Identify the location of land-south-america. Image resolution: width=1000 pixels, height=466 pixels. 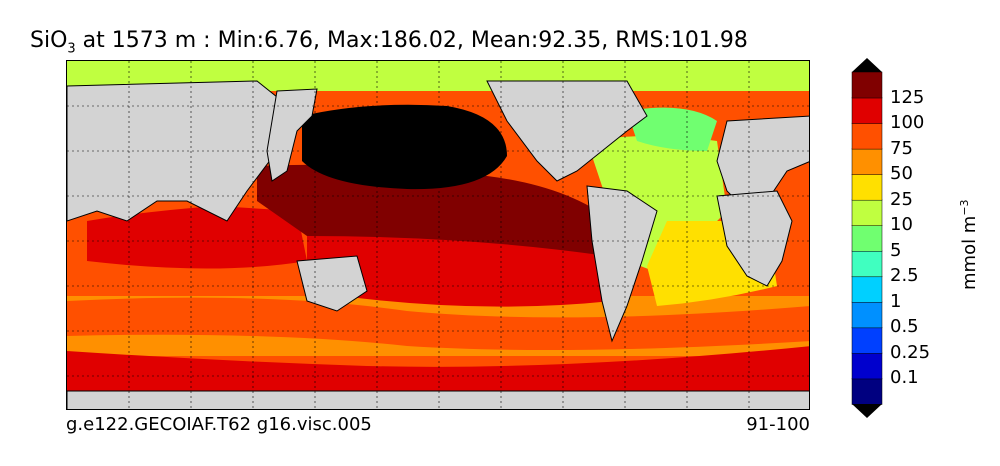
(622, 264).